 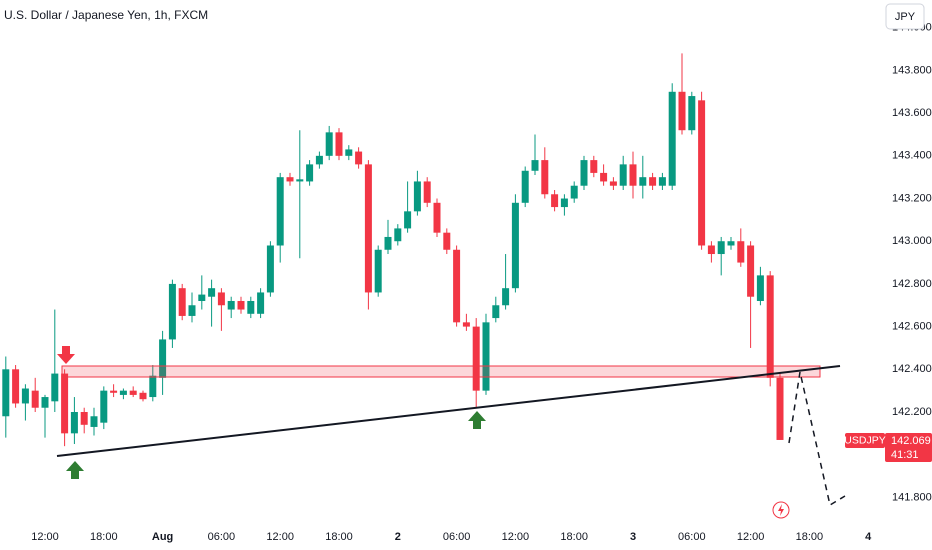 I want to click on y-tick-label: 142.800, so click(x=912, y=284).